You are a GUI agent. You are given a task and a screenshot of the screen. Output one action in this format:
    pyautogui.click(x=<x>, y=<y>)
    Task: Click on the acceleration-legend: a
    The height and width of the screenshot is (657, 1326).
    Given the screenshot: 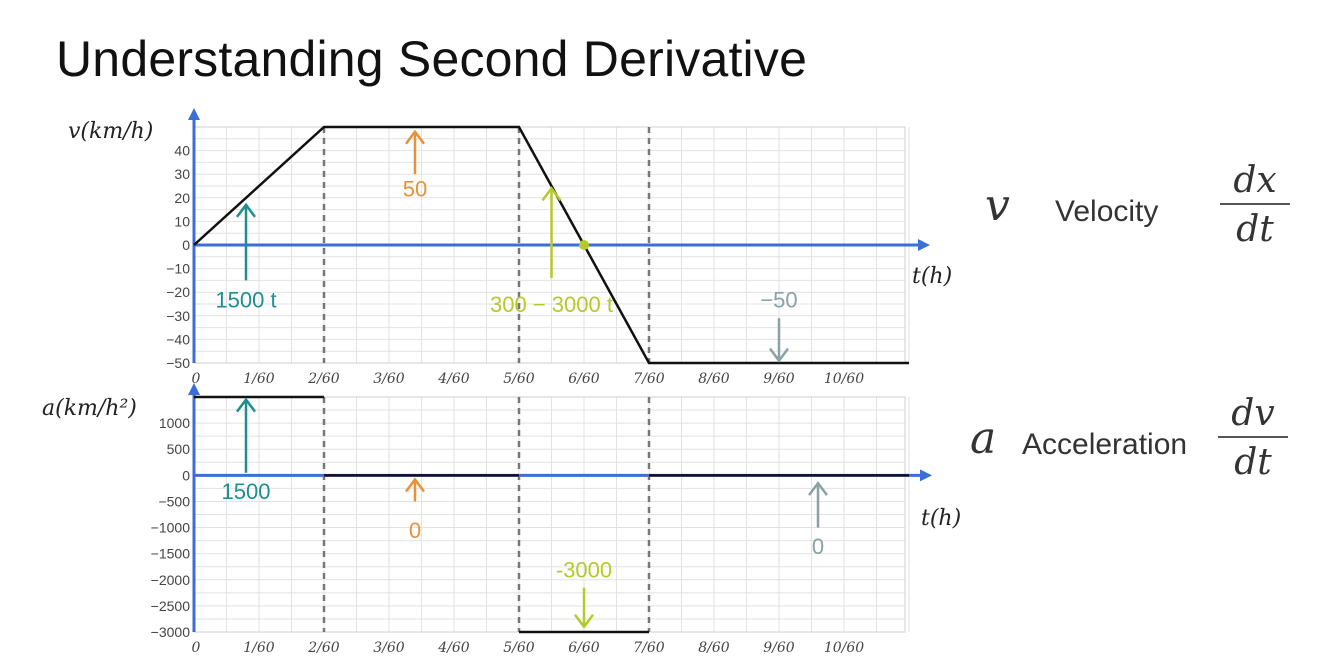 What is the action you would take?
    pyautogui.click(x=983, y=438)
    